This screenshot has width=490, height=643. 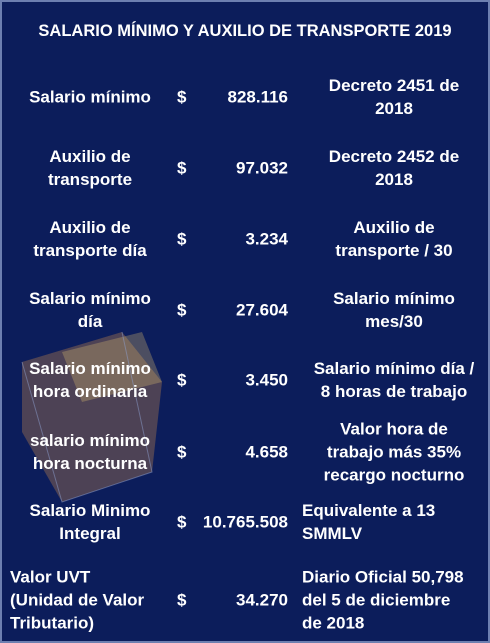 What do you see at coordinates (90, 168) in the screenshot?
I see `row-label: Auxilio de transporte` at bounding box center [90, 168].